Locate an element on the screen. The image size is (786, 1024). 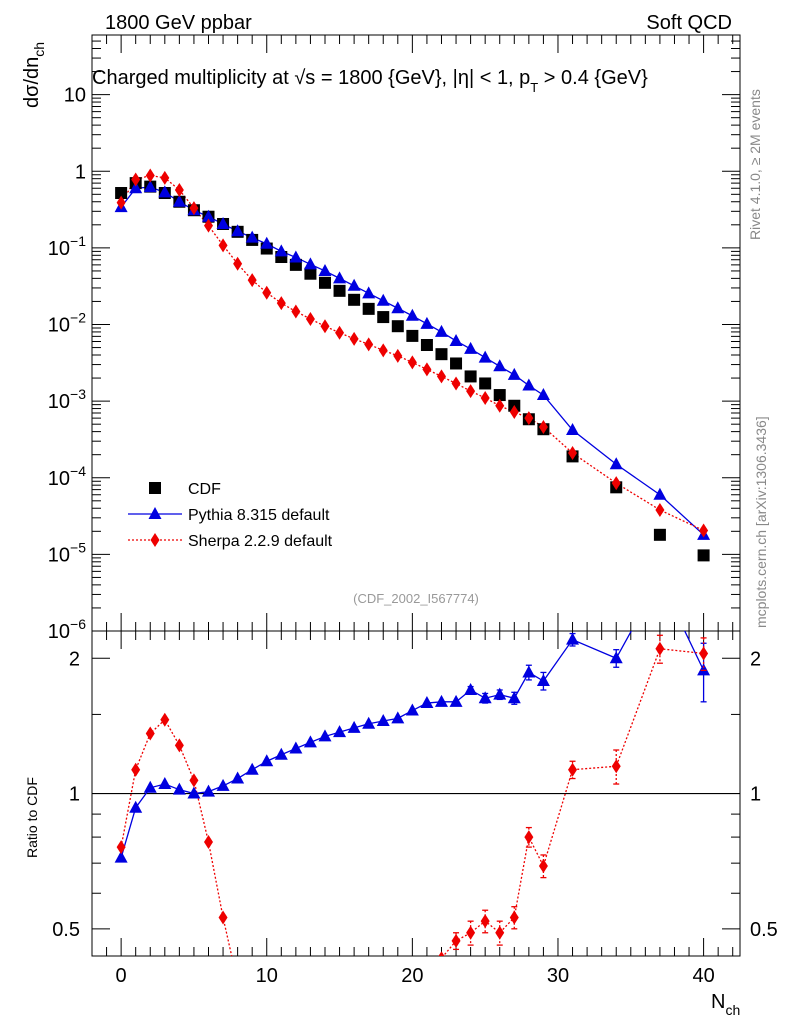
header-right: Soft QCD is located at coordinates (689, 23).